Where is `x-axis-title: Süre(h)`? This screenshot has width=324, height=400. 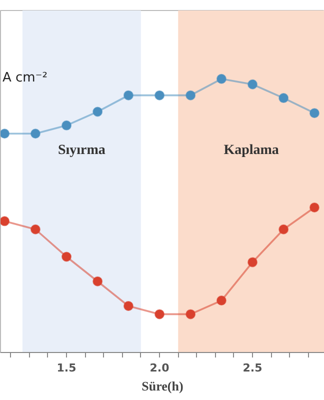 x-axis-title: Süre(h) is located at coordinates (163, 386).